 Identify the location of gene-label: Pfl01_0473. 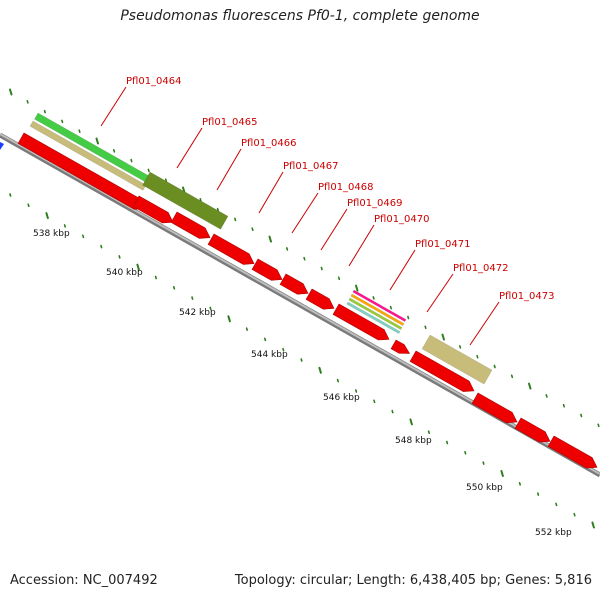
(527, 296).